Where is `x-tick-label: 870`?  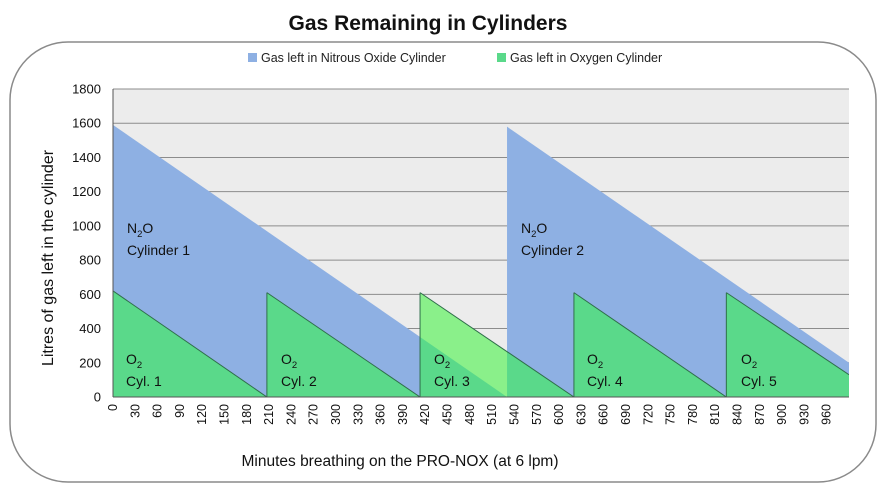 x-tick-label: 870 is located at coordinates (760, 414).